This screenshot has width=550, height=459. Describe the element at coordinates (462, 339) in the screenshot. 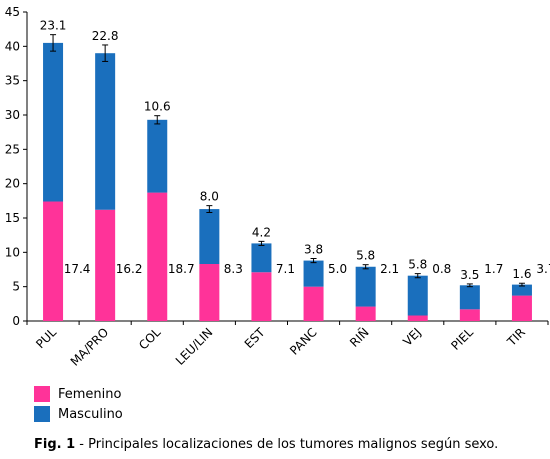

I see `x-tick-label: PIEL` at that location.